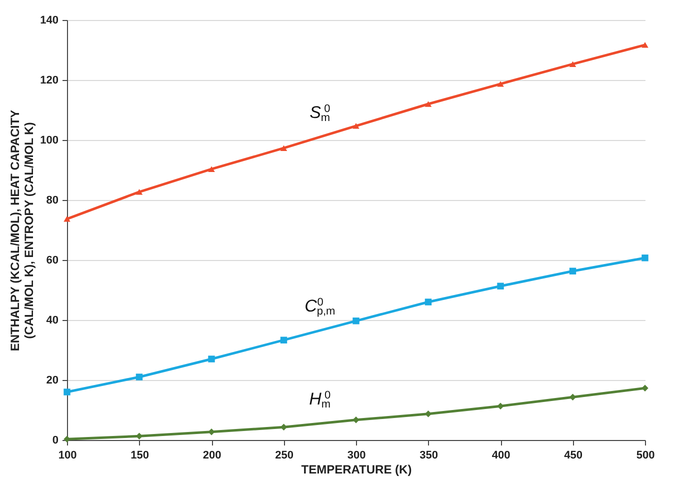 The image size is (675, 481). Describe the element at coordinates (55, 440) in the screenshot. I see `y-tick-label: 0` at that location.